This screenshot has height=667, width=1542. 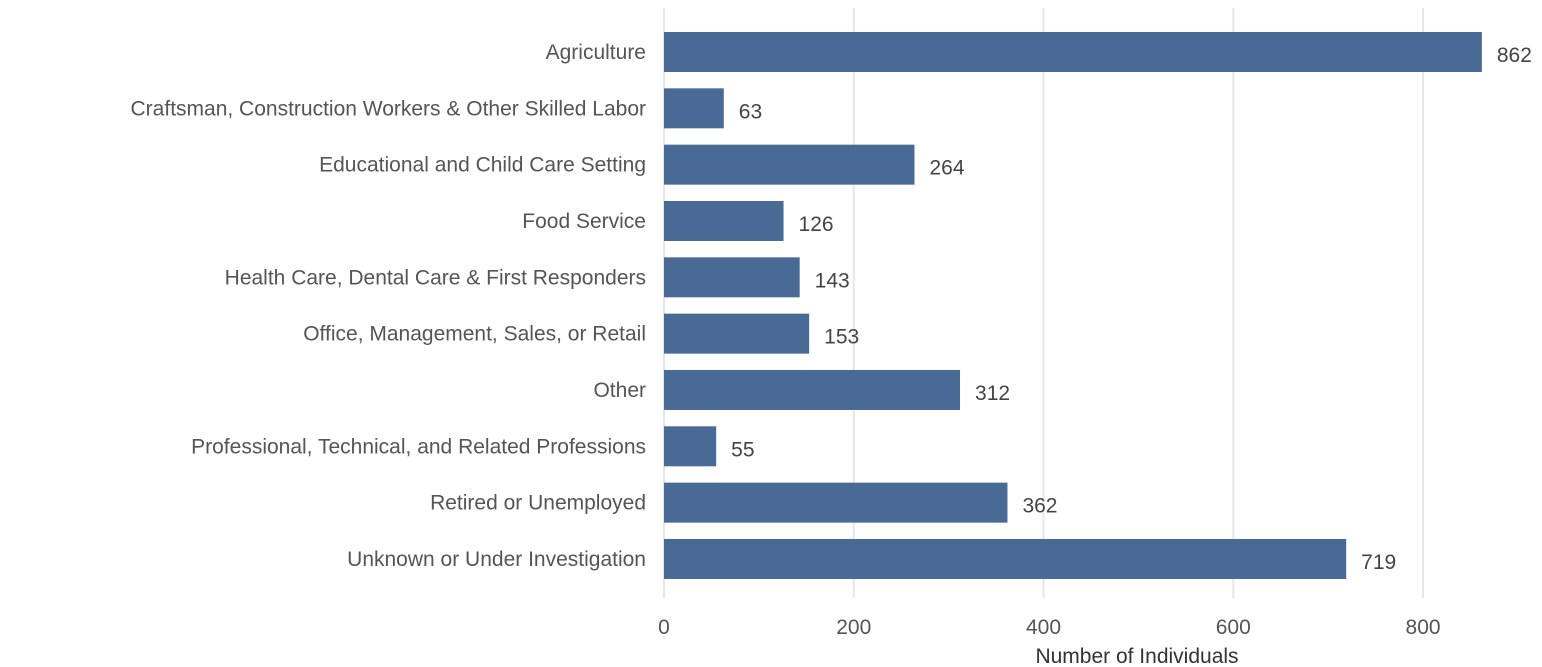 What do you see at coordinates (1514, 55) in the screenshot?
I see `data-label: 862` at bounding box center [1514, 55].